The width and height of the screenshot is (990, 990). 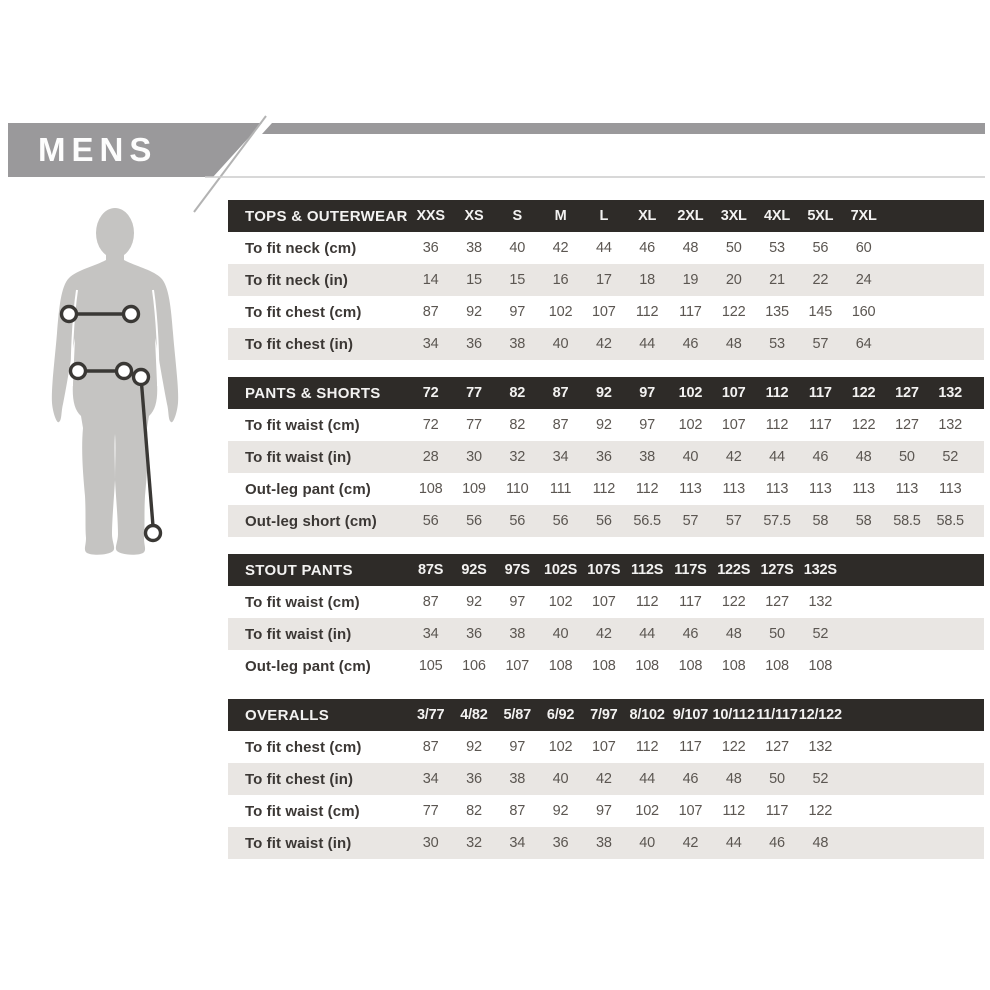 I want to click on column-header: XS, so click(x=474, y=216).